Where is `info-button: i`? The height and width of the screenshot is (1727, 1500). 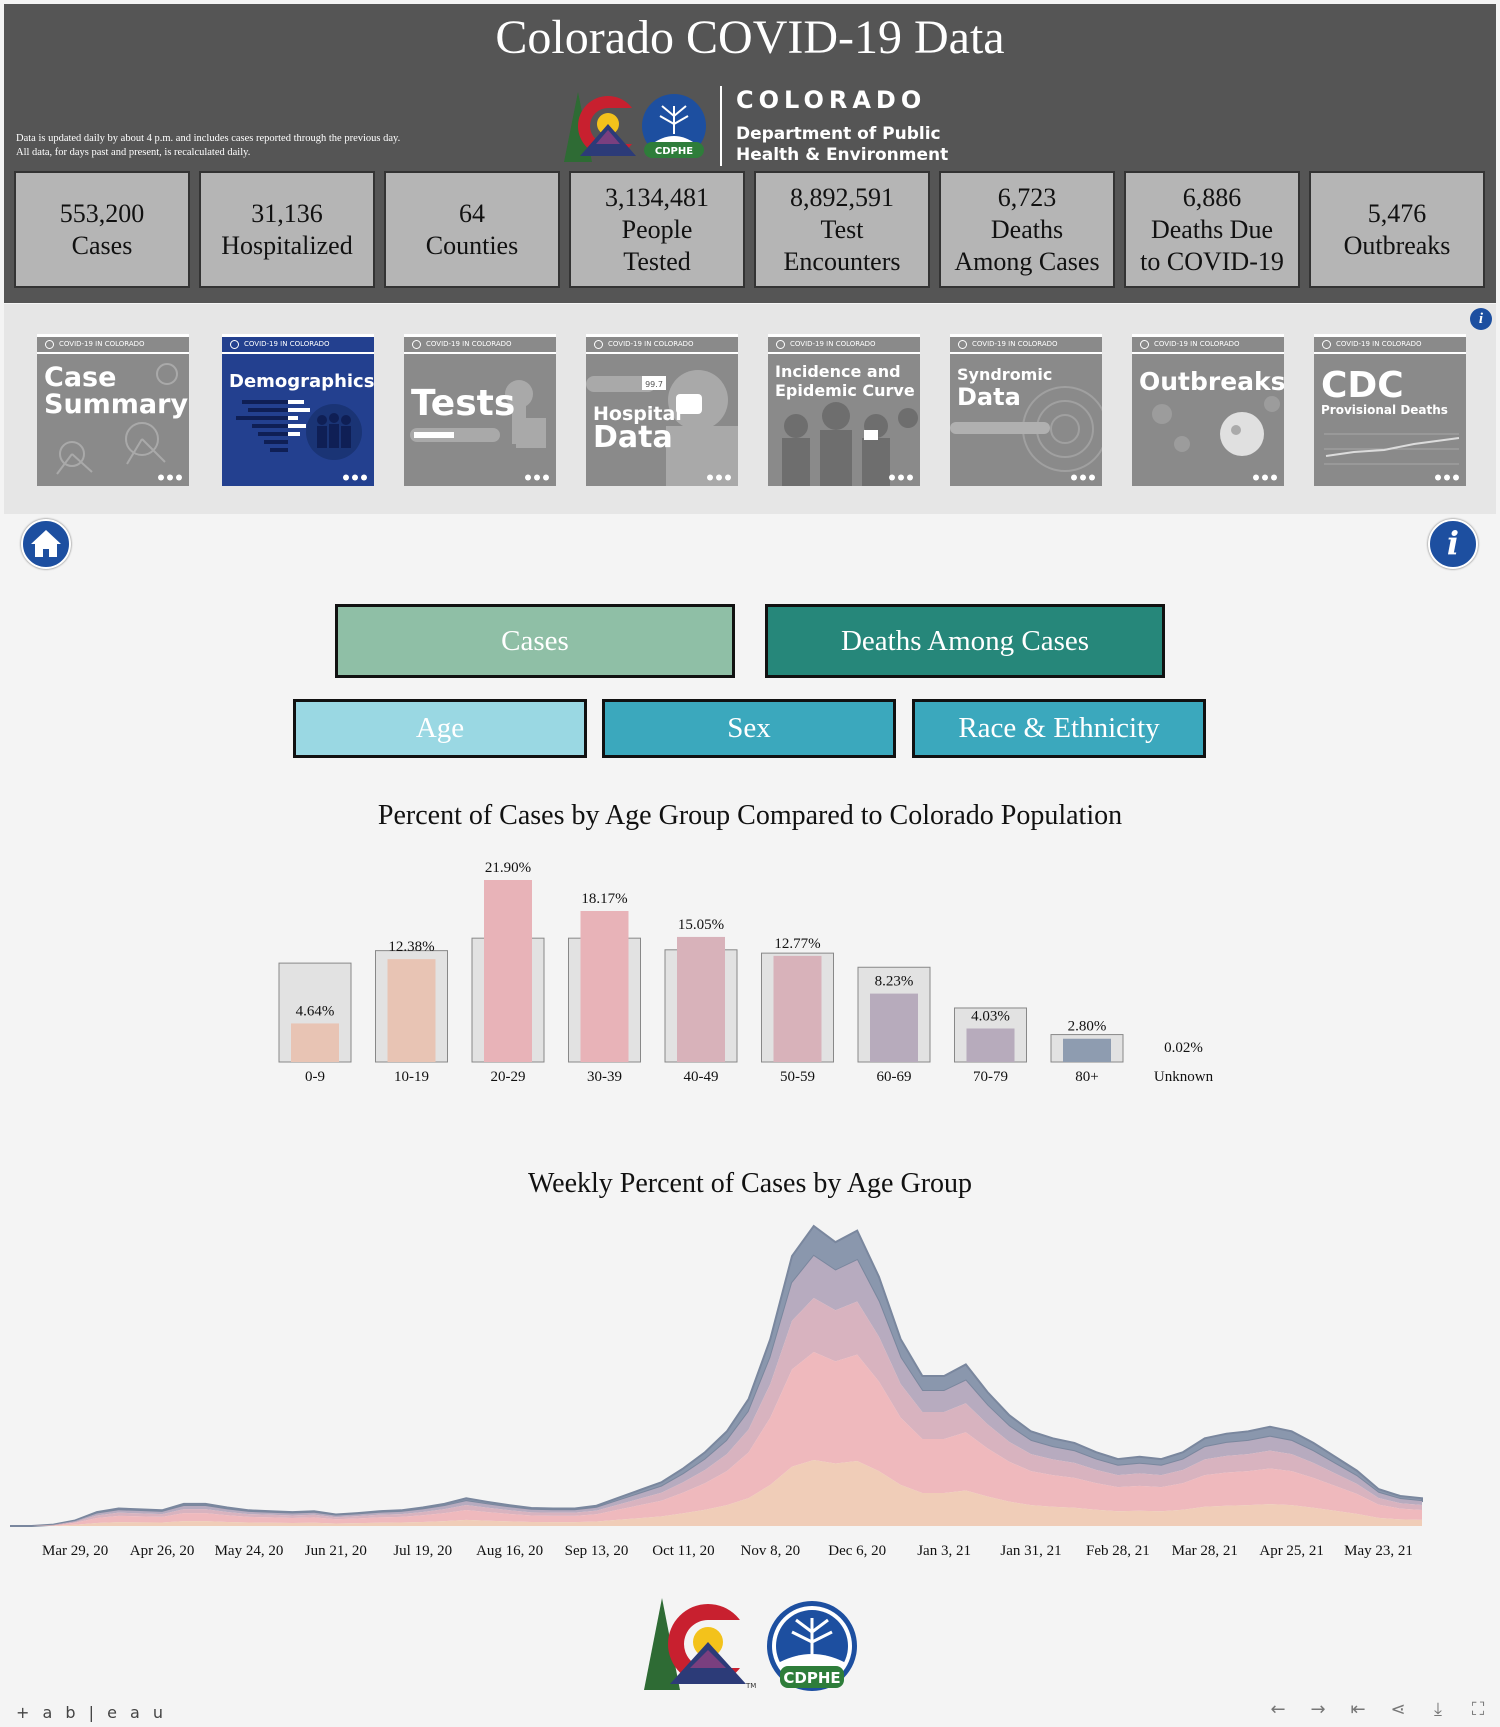
info-button: i is located at coordinates (1453, 544).